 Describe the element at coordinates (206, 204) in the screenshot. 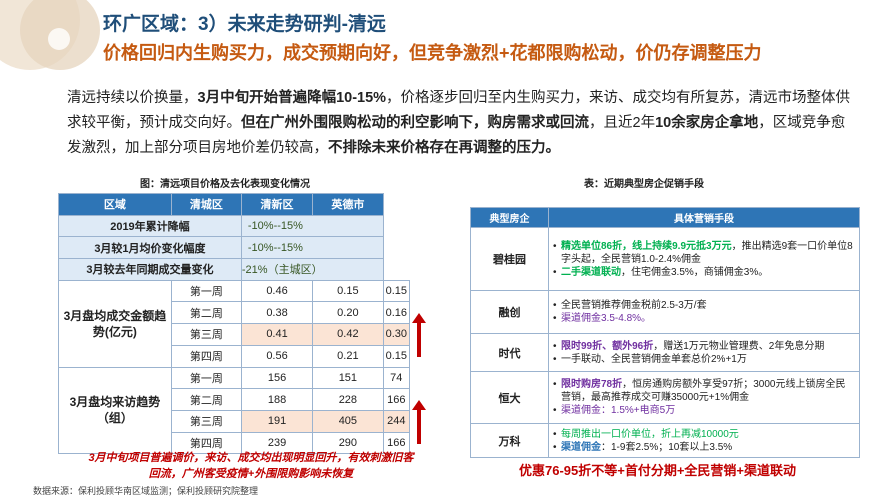

I see `header-qingcheng: 清城区` at that location.